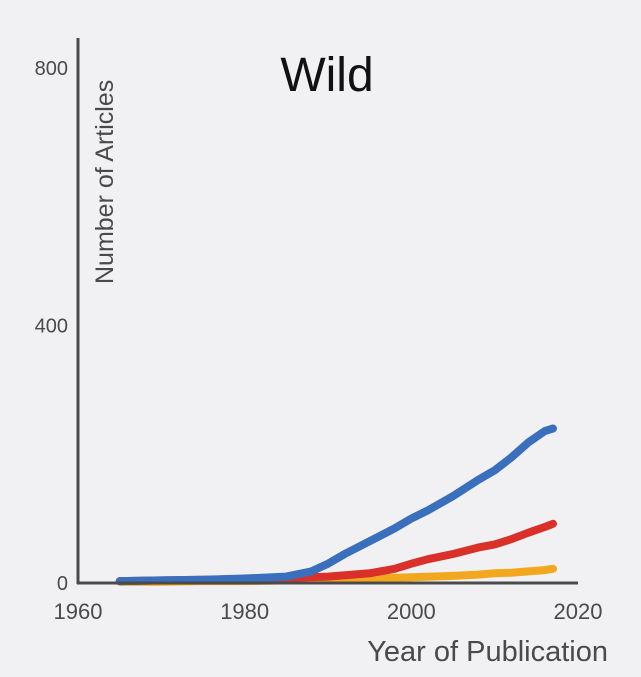  Describe the element at coordinates (487, 652) in the screenshot. I see `x-axis-title: Year of Publication` at that location.